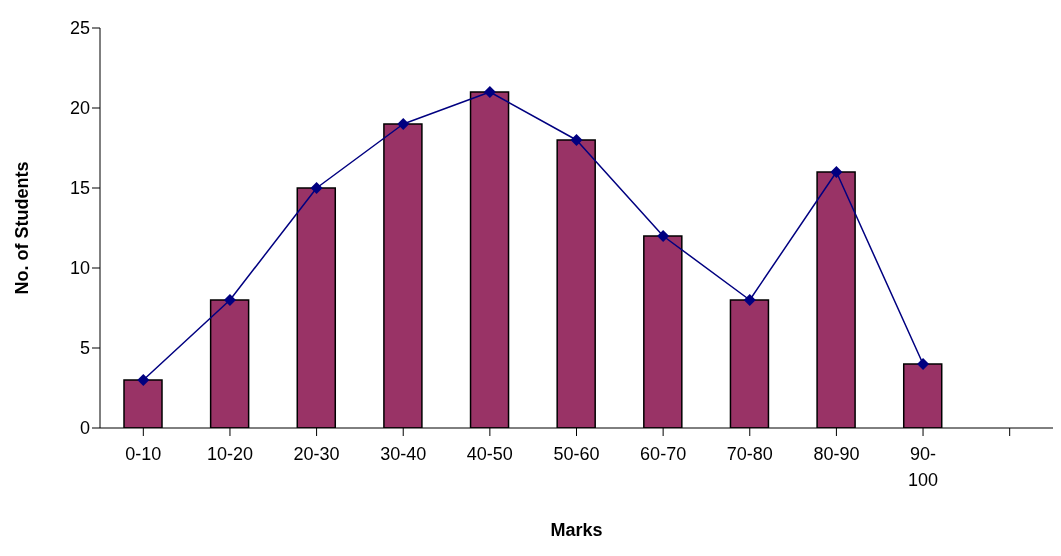 The width and height of the screenshot is (1061, 556). I want to click on x-tick-label: 70-80, so click(749, 454).